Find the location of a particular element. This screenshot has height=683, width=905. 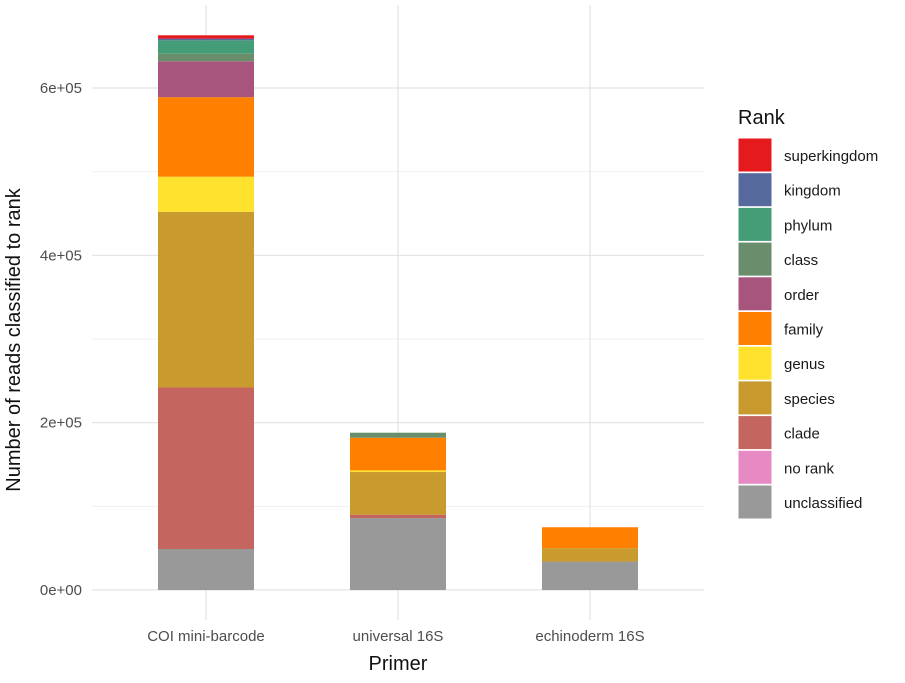

legend-label: species is located at coordinates (809, 399).